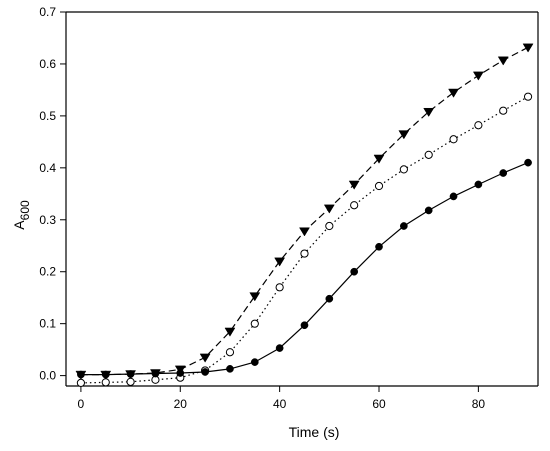 This screenshot has width=550, height=451. Describe the element at coordinates (19, 225) in the screenshot. I see `y-axis-title-main: A` at that location.